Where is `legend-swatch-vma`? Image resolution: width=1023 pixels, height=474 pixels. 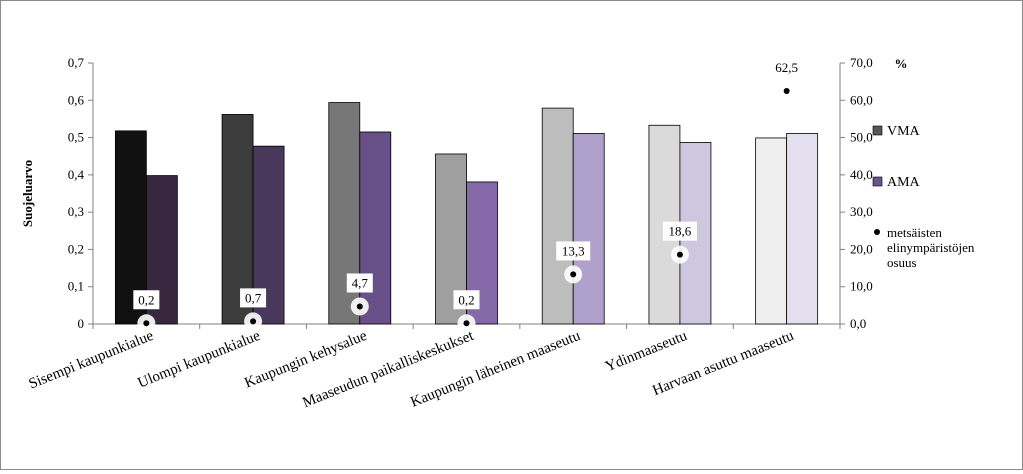
legend-swatch-vma is located at coordinates (877, 130).